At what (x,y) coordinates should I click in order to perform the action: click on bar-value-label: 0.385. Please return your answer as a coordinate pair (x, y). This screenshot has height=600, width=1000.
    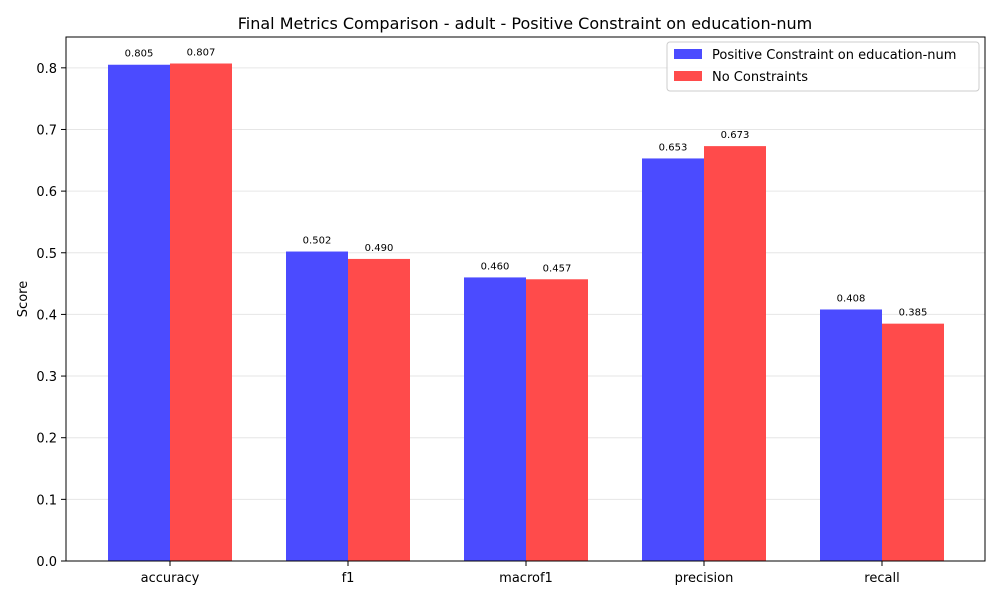
    Looking at the image, I should click on (913, 313).